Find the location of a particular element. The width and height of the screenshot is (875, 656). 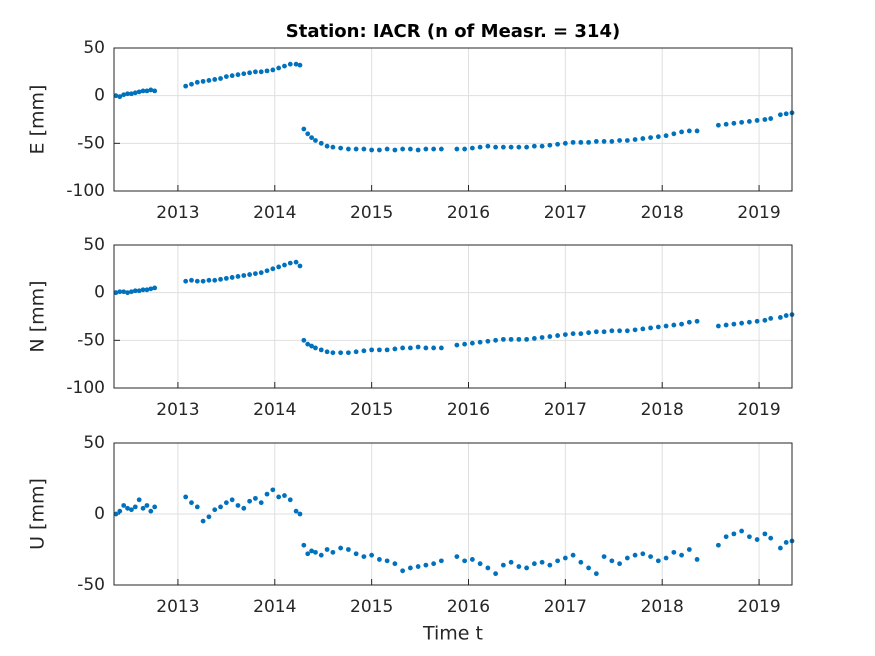

x-tick-label: 2018 is located at coordinates (662, 213).